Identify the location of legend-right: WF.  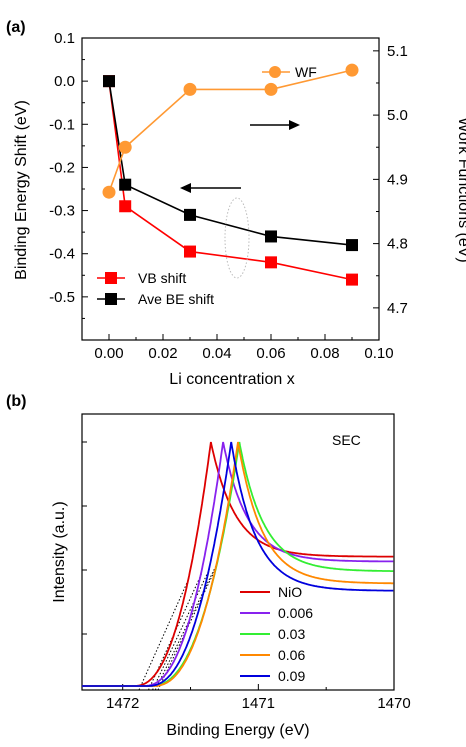
(289, 72).